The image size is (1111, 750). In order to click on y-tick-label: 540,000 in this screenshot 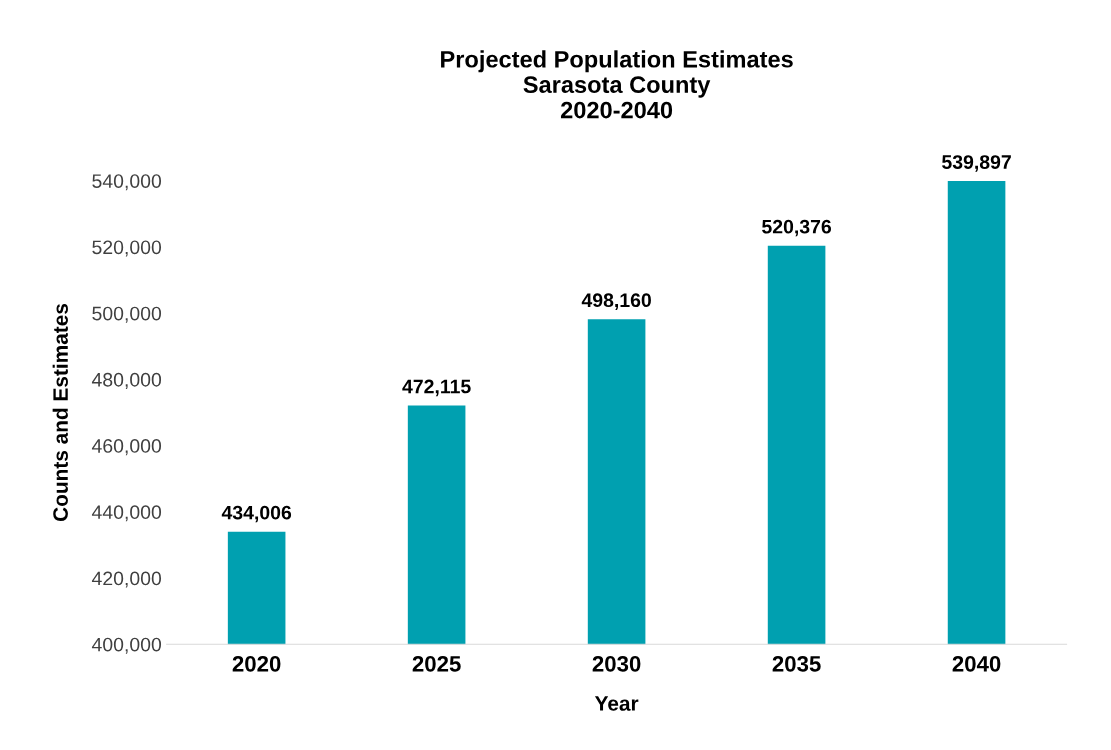, I will do `click(127, 182)`.